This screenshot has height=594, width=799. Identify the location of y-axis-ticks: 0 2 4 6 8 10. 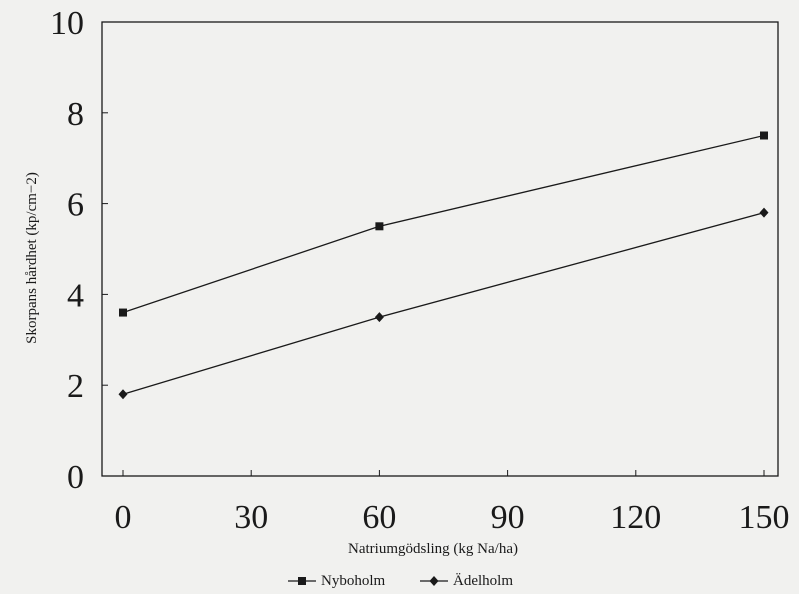
(79, 250).